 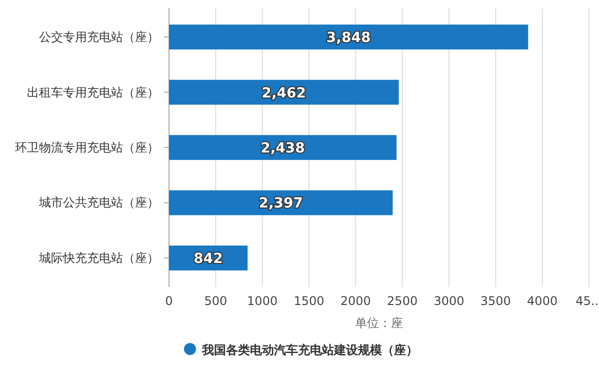 What do you see at coordinates (208, 258) in the screenshot?
I see `data-label: 842` at bounding box center [208, 258].